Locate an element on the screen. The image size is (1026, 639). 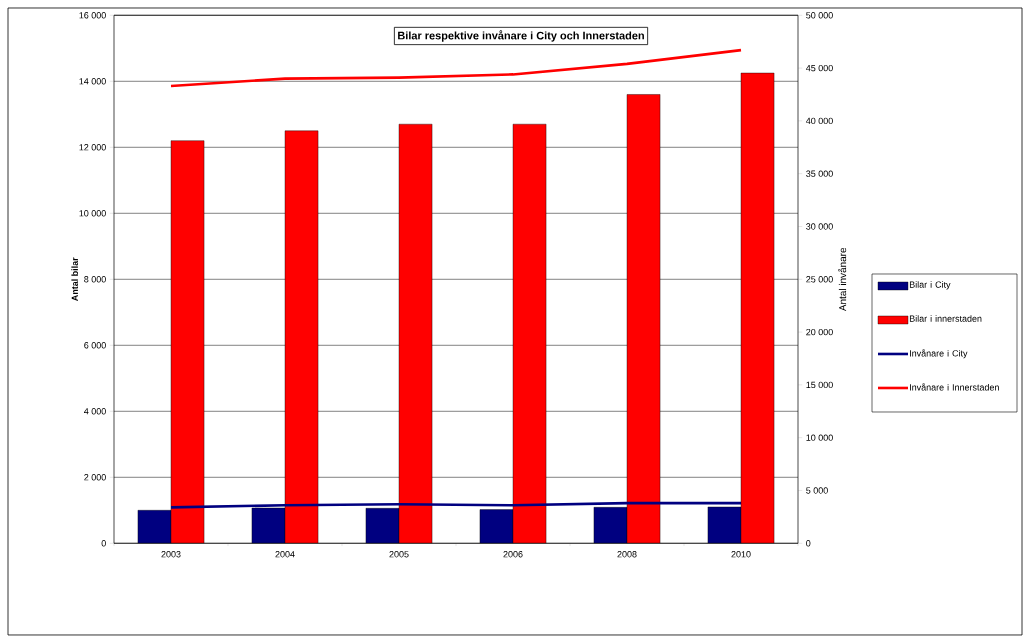
legend-label: Invånare i Innerstaden is located at coordinates (954, 387).